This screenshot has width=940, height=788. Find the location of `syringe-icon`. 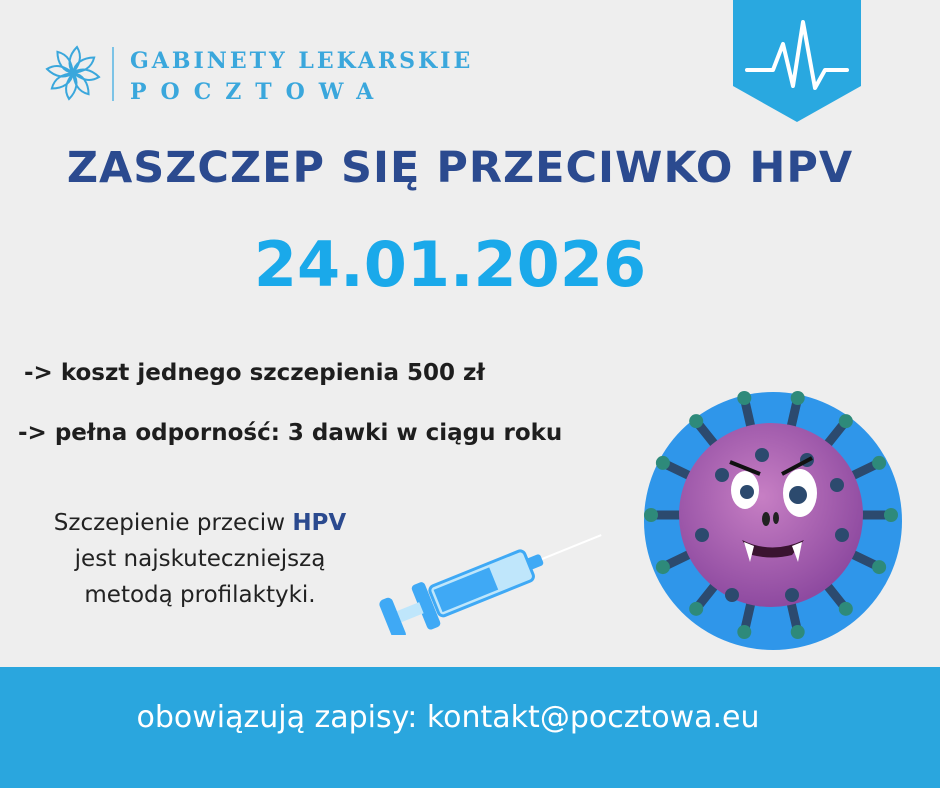

syringe-icon is located at coordinates (490, 584).